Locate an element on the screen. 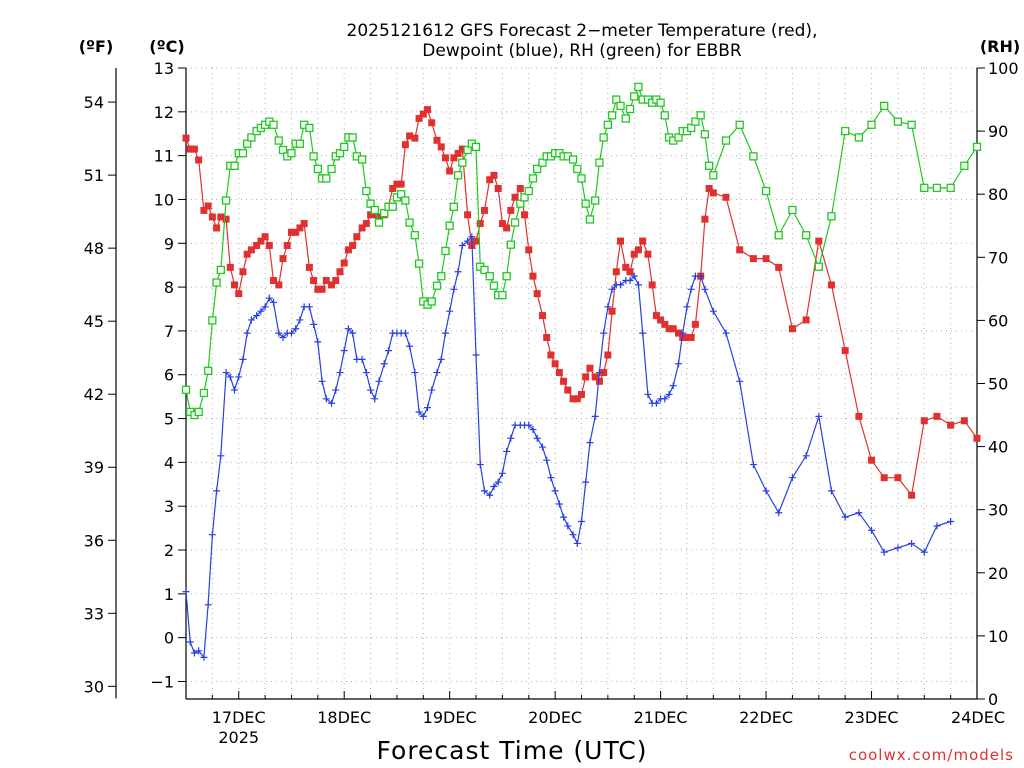 The image size is (1024, 768). x-tick-label: 20DEC is located at coordinates (555, 717).